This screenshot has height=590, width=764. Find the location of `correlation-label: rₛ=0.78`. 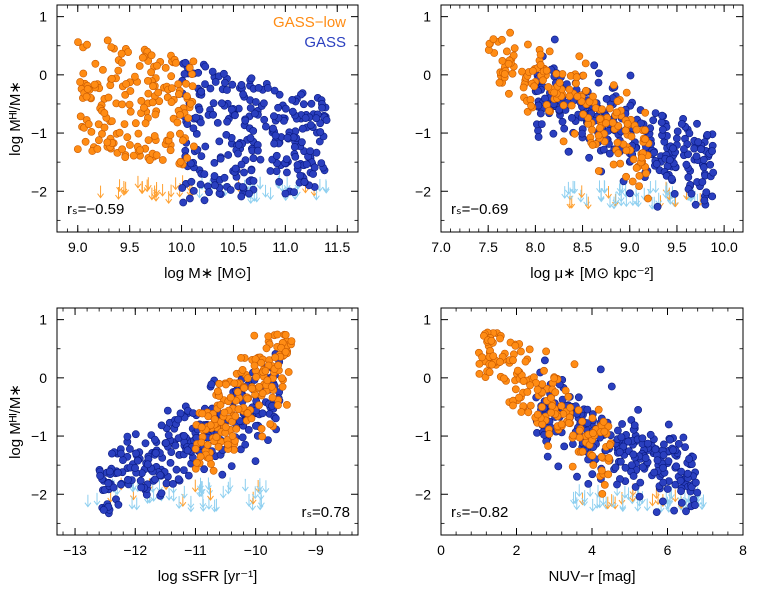

correlation-label: rₛ=0.78 is located at coordinates (325, 512).